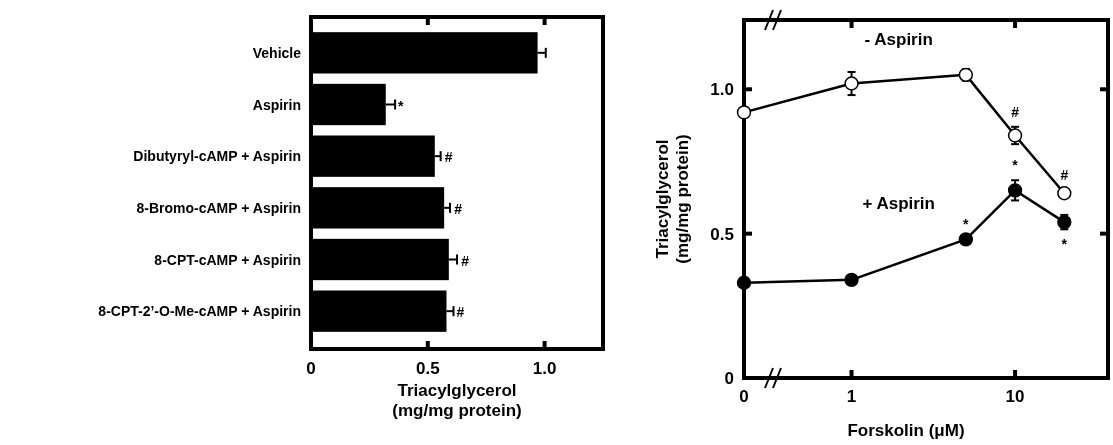 The height and width of the screenshot is (445, 1113). Describe the element at coordinates (277, 52) in the screenshot. I see `y-tick-label: Vehicle` at that location.